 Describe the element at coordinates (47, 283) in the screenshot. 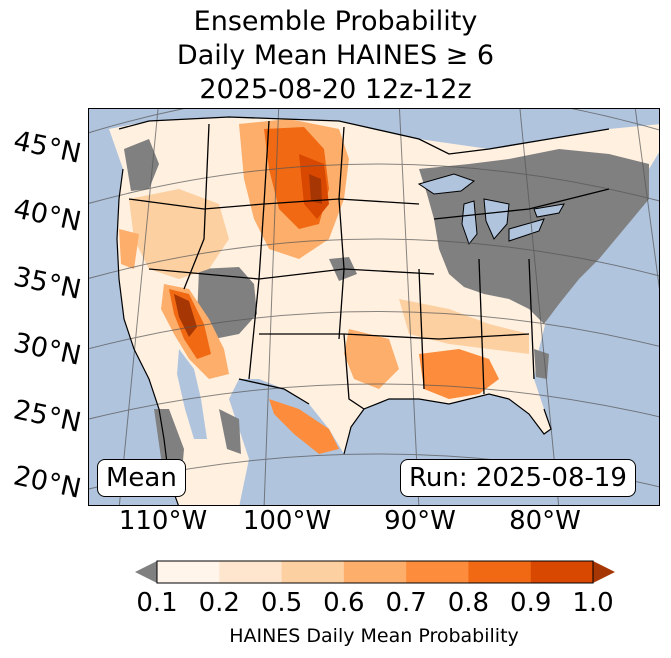

I see `lat-label-35: 35°N` at that location.